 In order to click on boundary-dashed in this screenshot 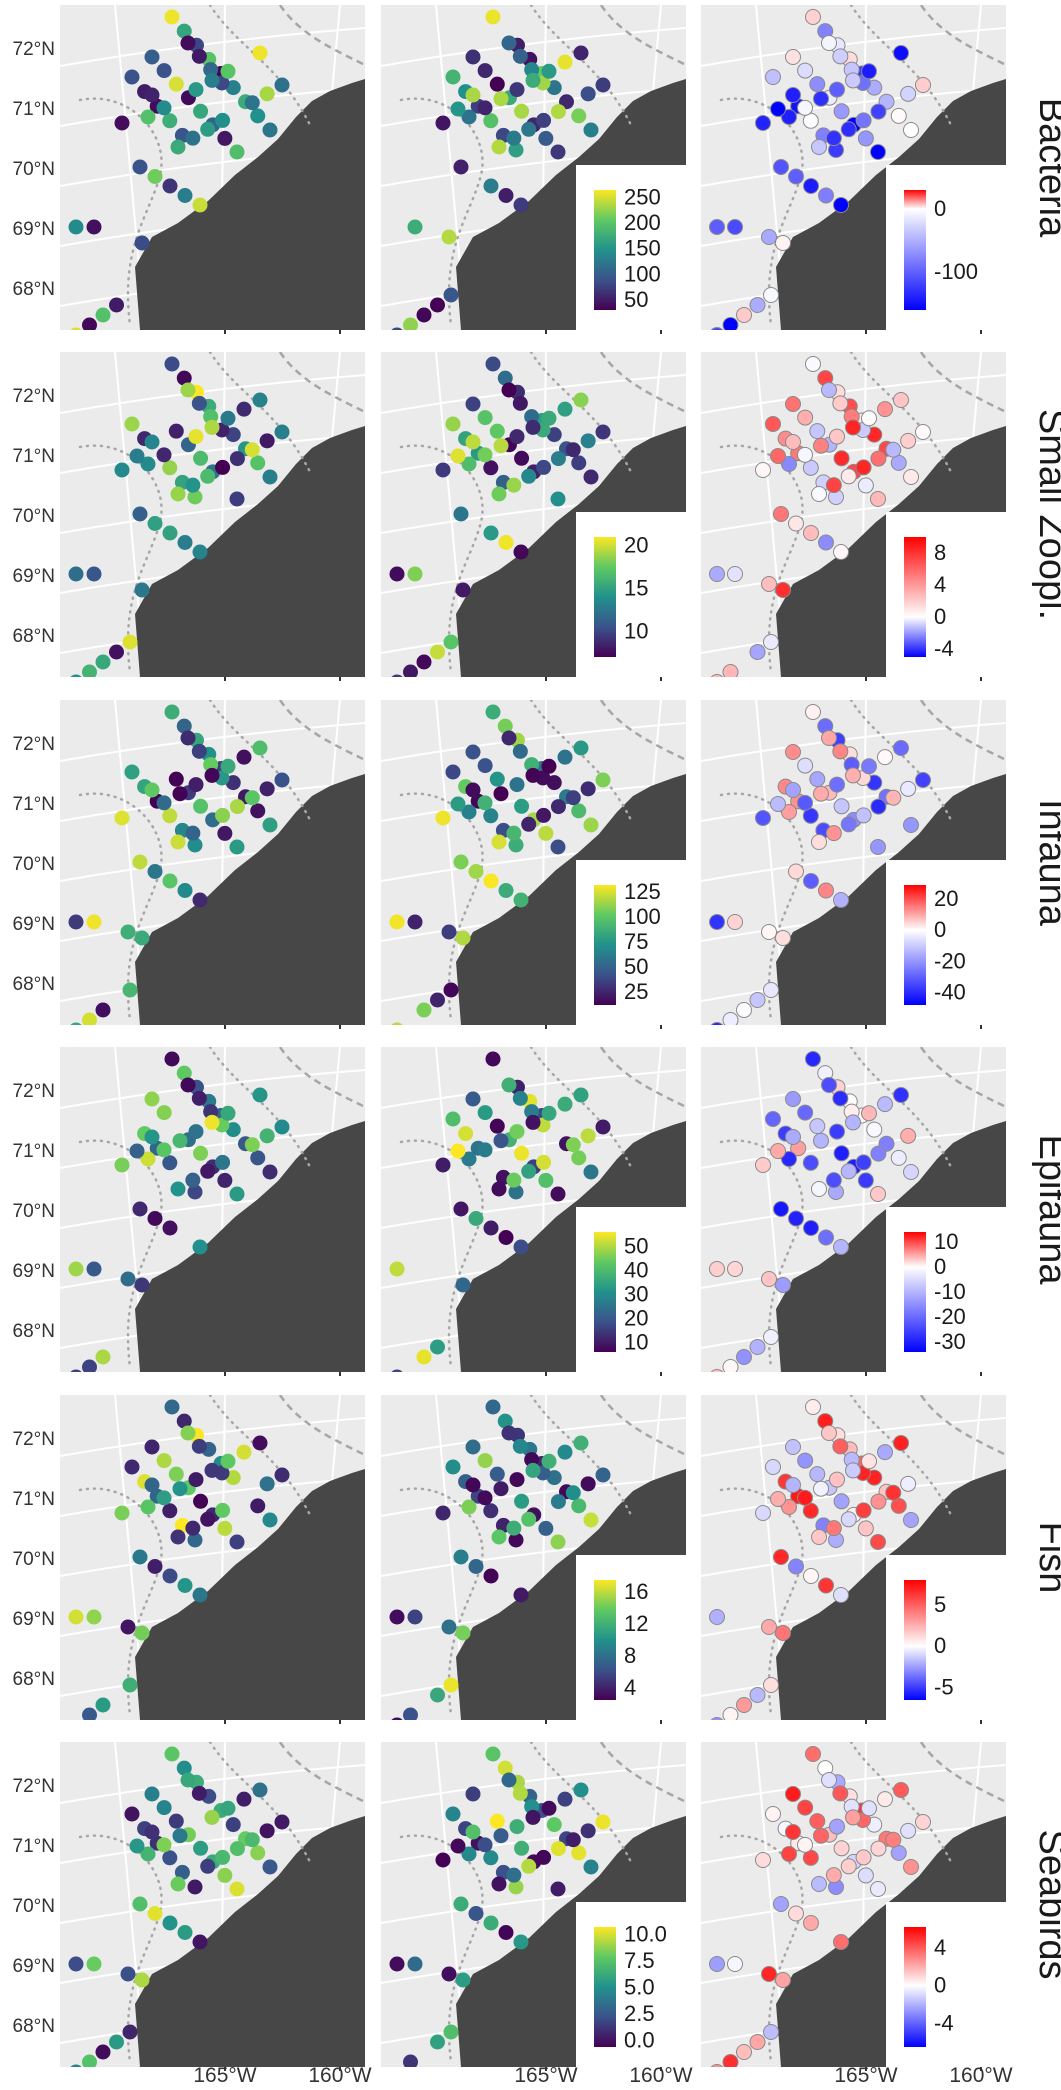, I will do `click(321, 1078)`.